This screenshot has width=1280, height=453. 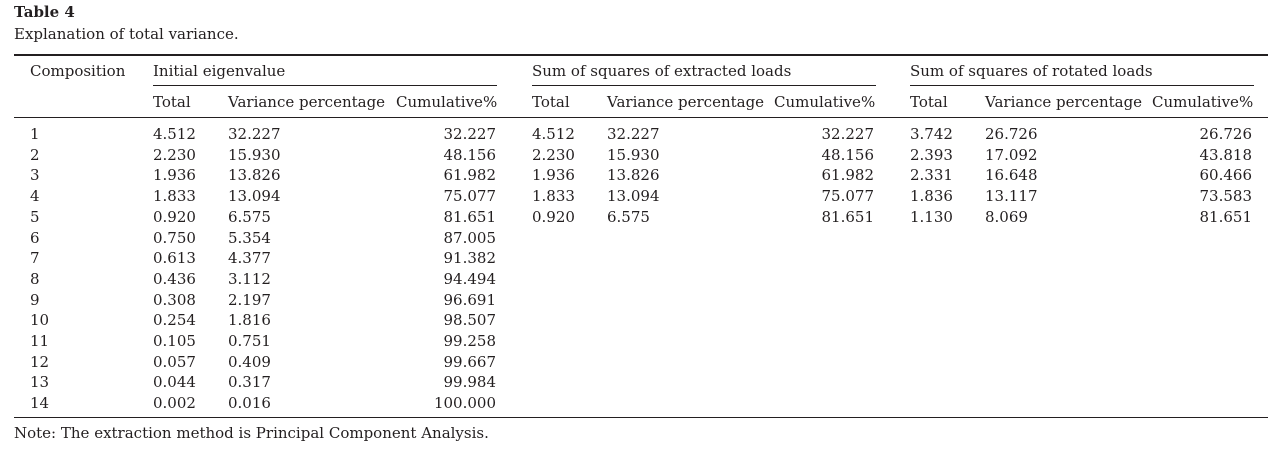 I want to click on row-component: 7, so click(x=35, y=258).